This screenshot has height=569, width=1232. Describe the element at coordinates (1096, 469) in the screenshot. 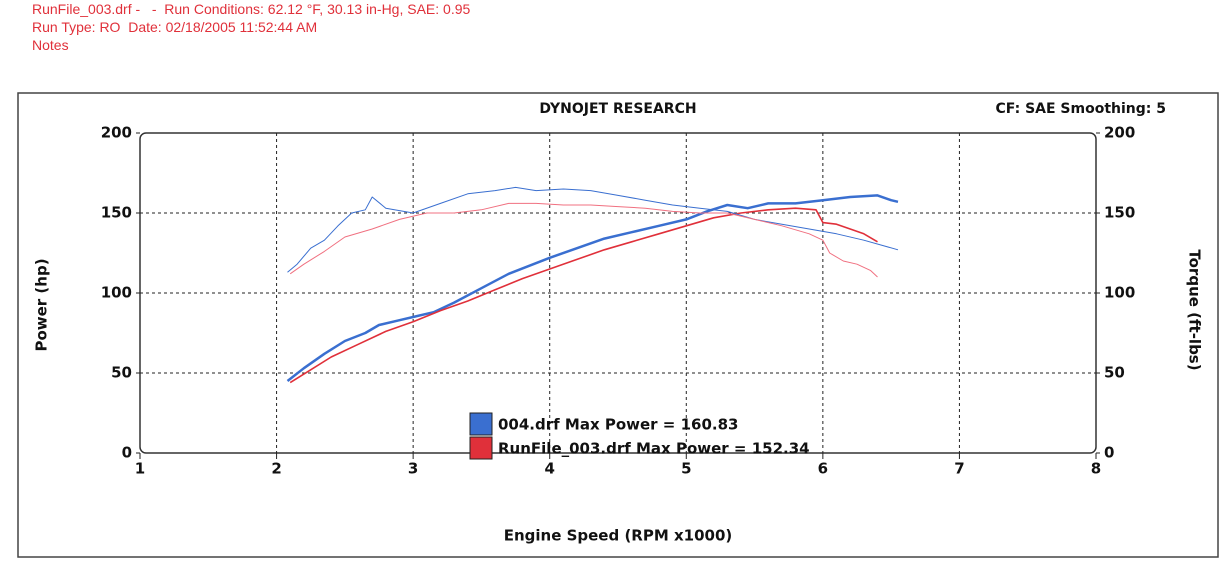

I see `x-tick-label: 8` at that location.